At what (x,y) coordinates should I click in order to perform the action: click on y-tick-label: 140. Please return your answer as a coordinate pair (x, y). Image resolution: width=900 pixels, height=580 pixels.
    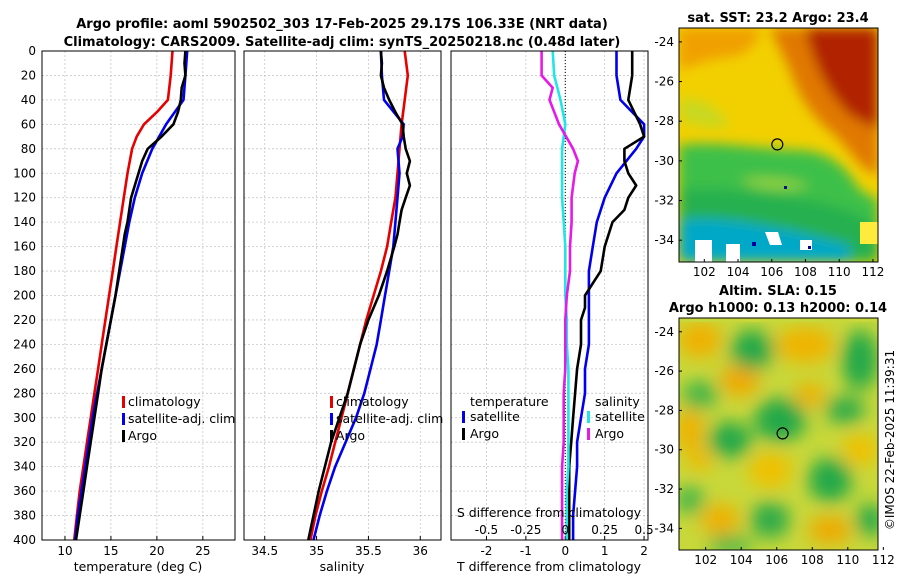
    Looking at the image, I should click on (24, 222).